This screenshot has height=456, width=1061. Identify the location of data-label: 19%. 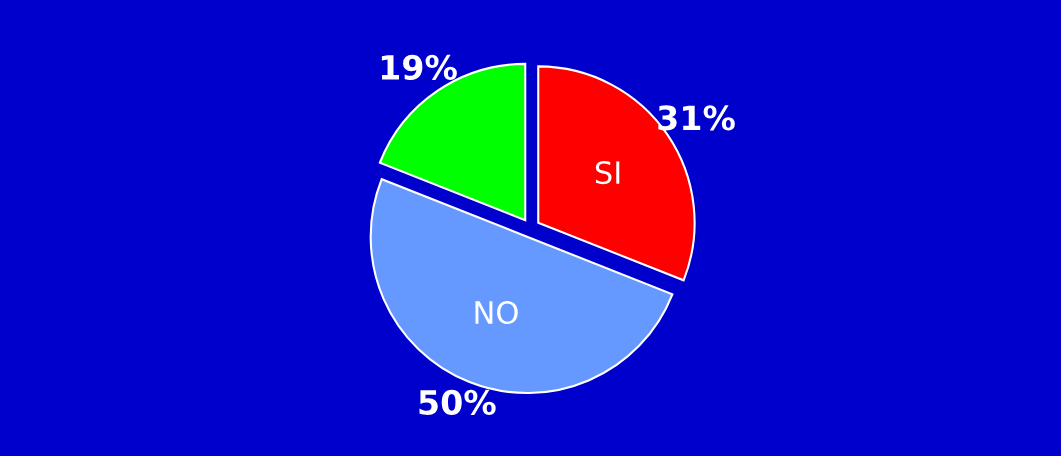
(419, 67).